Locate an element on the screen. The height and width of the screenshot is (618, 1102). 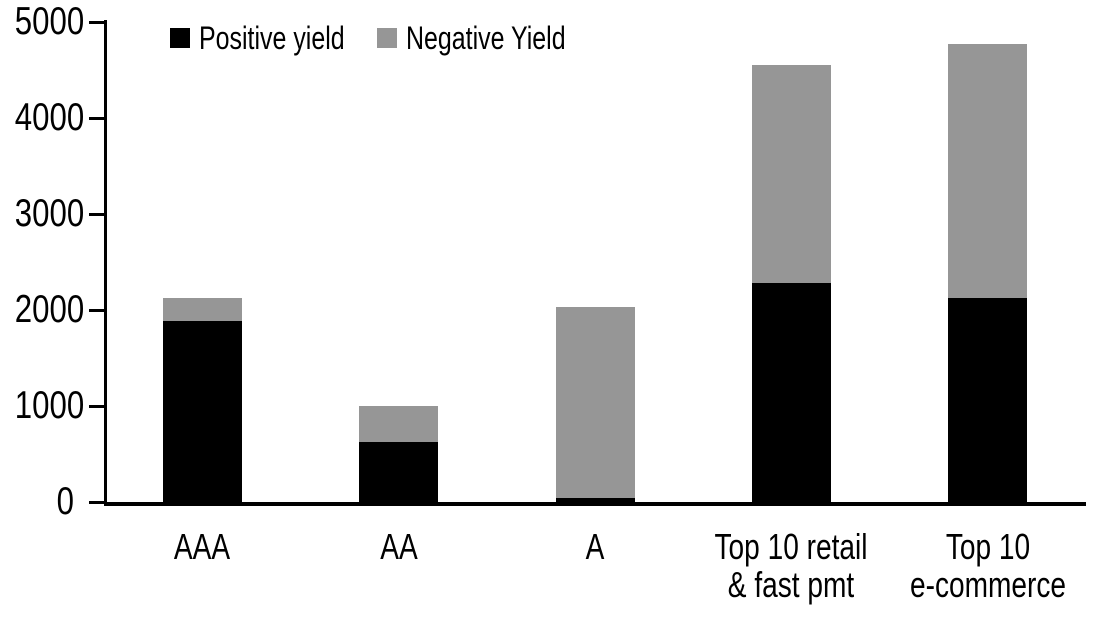
legend-item-positive-yield: Positive yield is located at coordinates (278, 38).